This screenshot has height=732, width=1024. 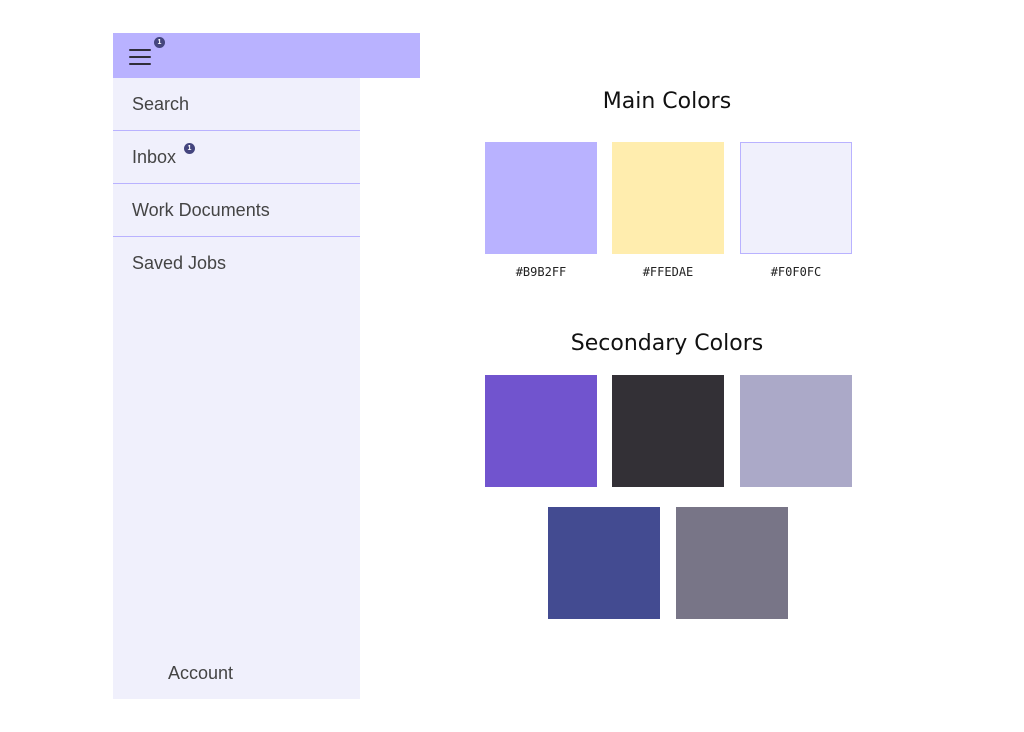 What do you see at coordinates (159, 42) in the screenshot?
I see `menu-notification-badge: 1` at bounding box center [159, 42].